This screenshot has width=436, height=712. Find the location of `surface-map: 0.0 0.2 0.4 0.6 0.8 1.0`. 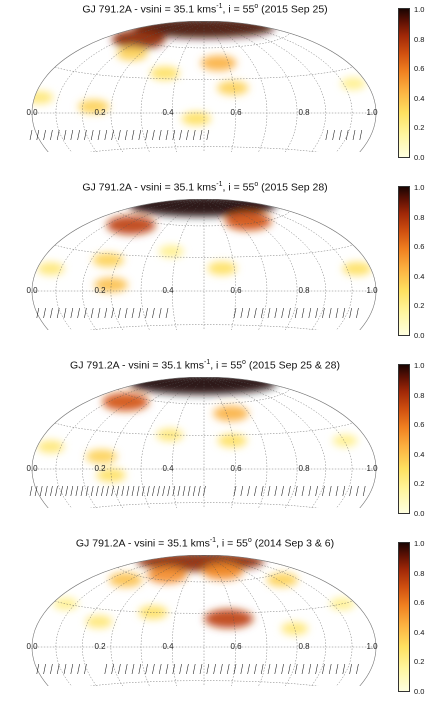

surface-map: 0.0 0.2 0.4 0.6 0.8 1.0 is located at coordinates (202, 264).